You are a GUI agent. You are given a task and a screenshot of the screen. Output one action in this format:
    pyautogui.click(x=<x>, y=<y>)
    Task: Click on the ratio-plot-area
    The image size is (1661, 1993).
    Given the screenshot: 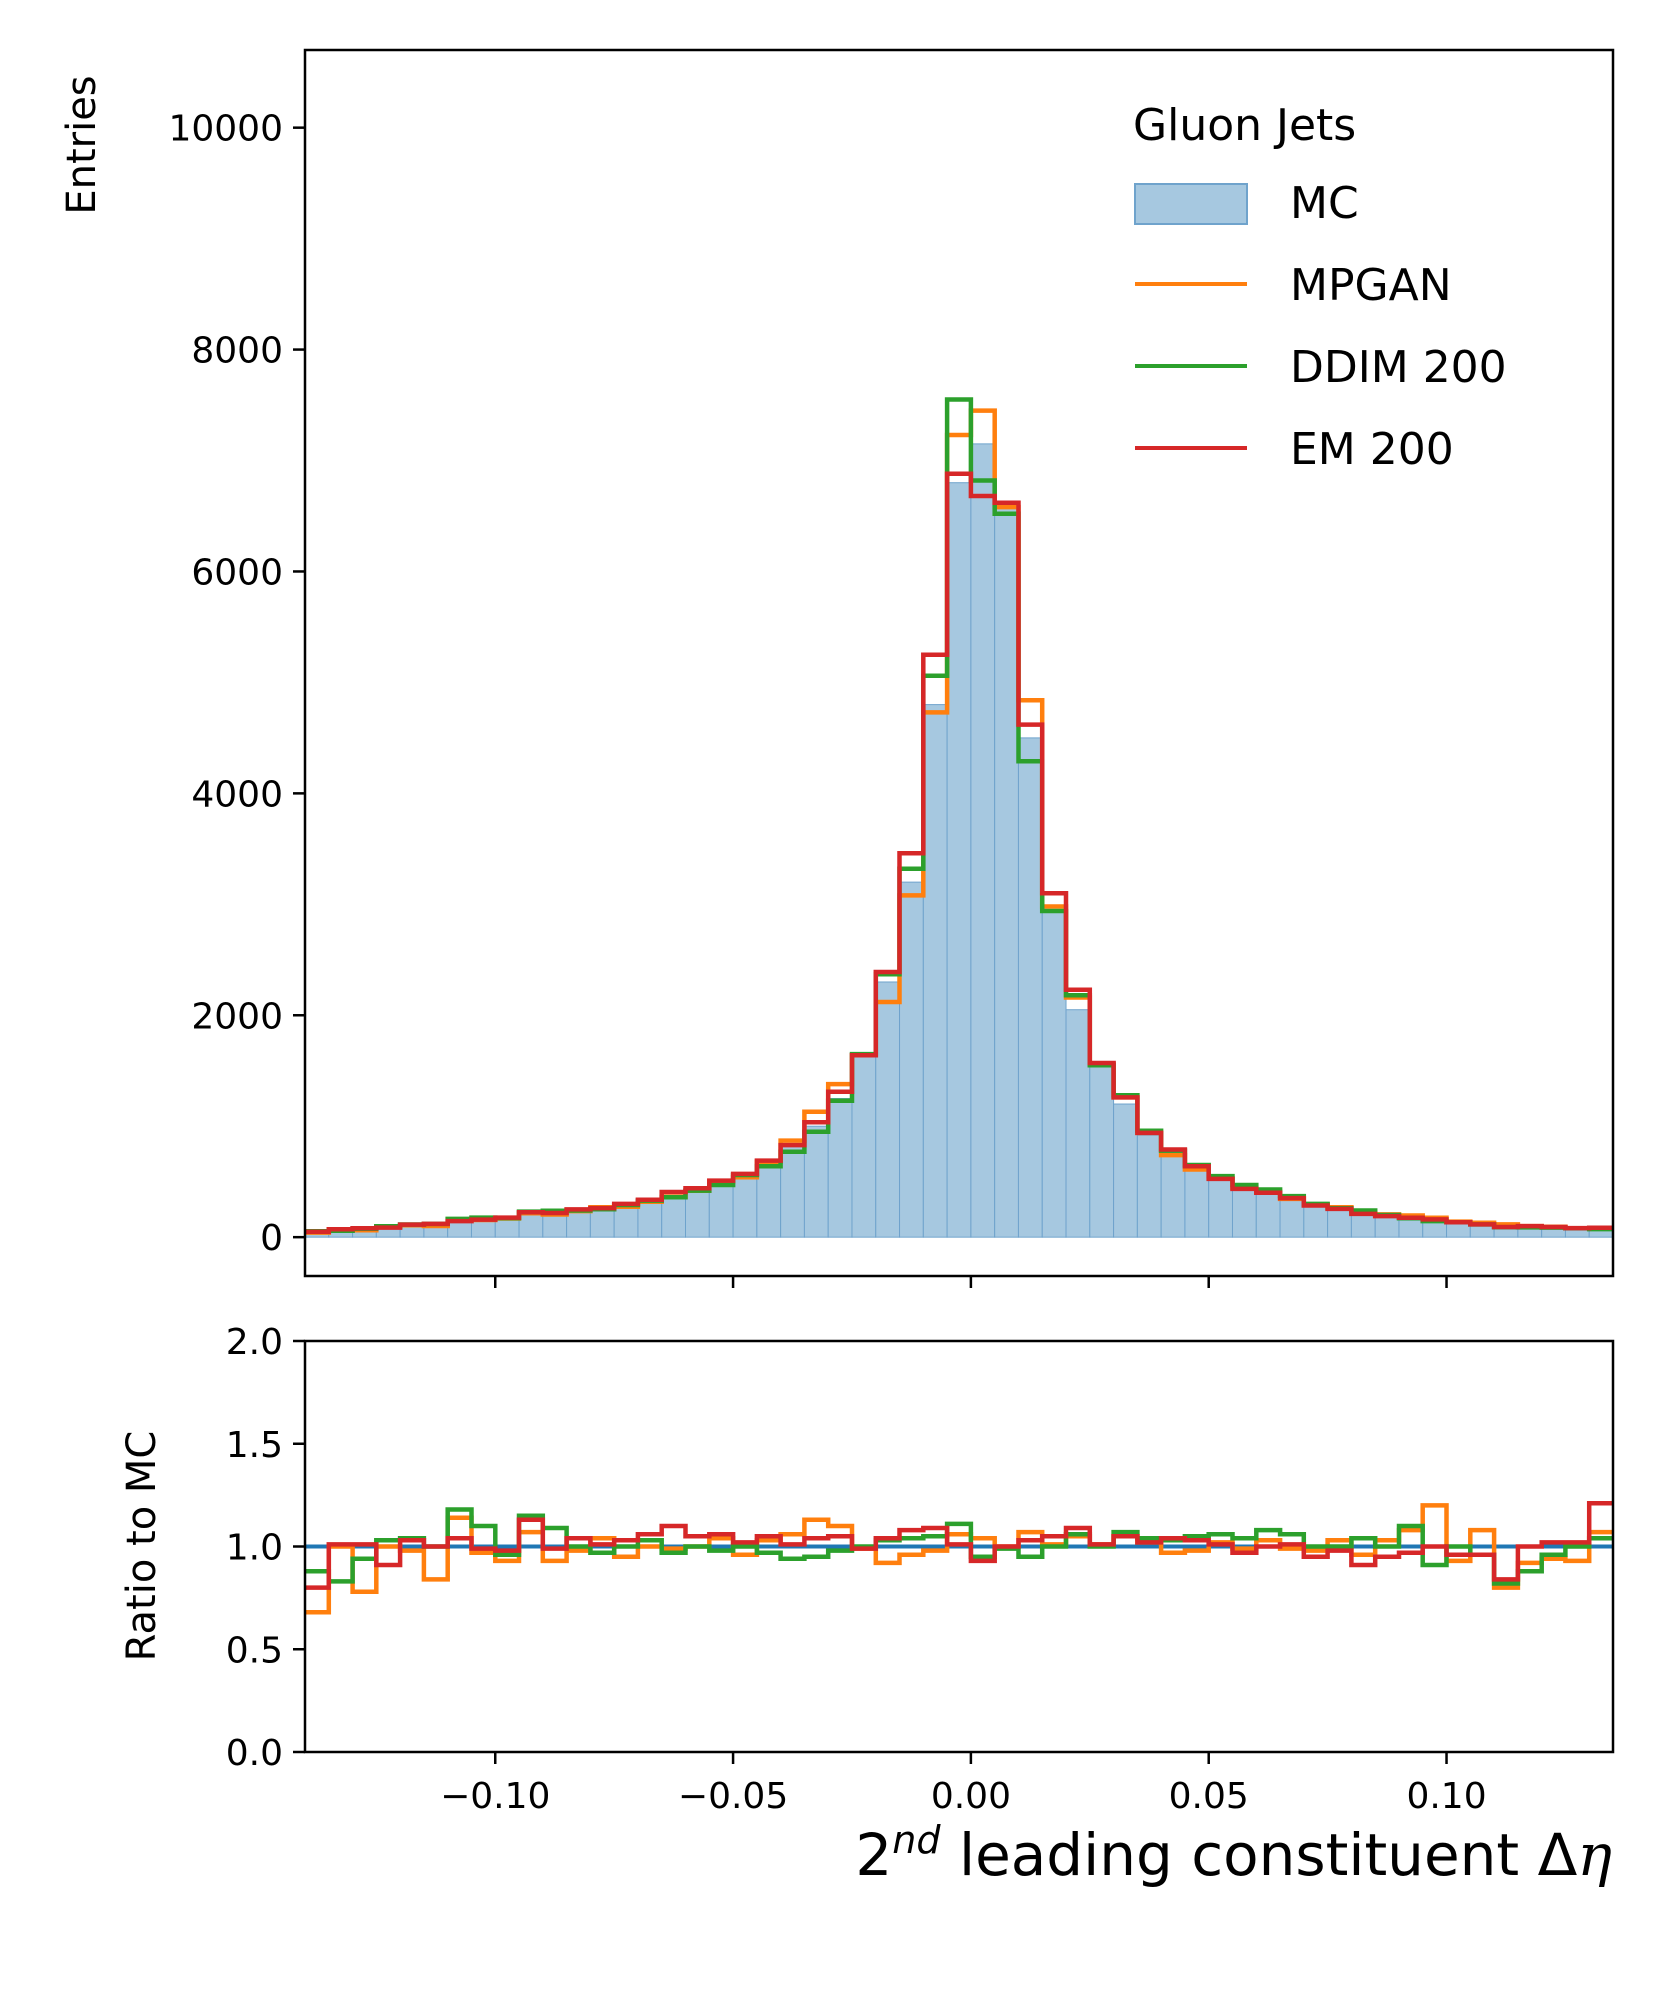 What is the action you would take?
    pyautogui.click(x=959, y=1558)
    